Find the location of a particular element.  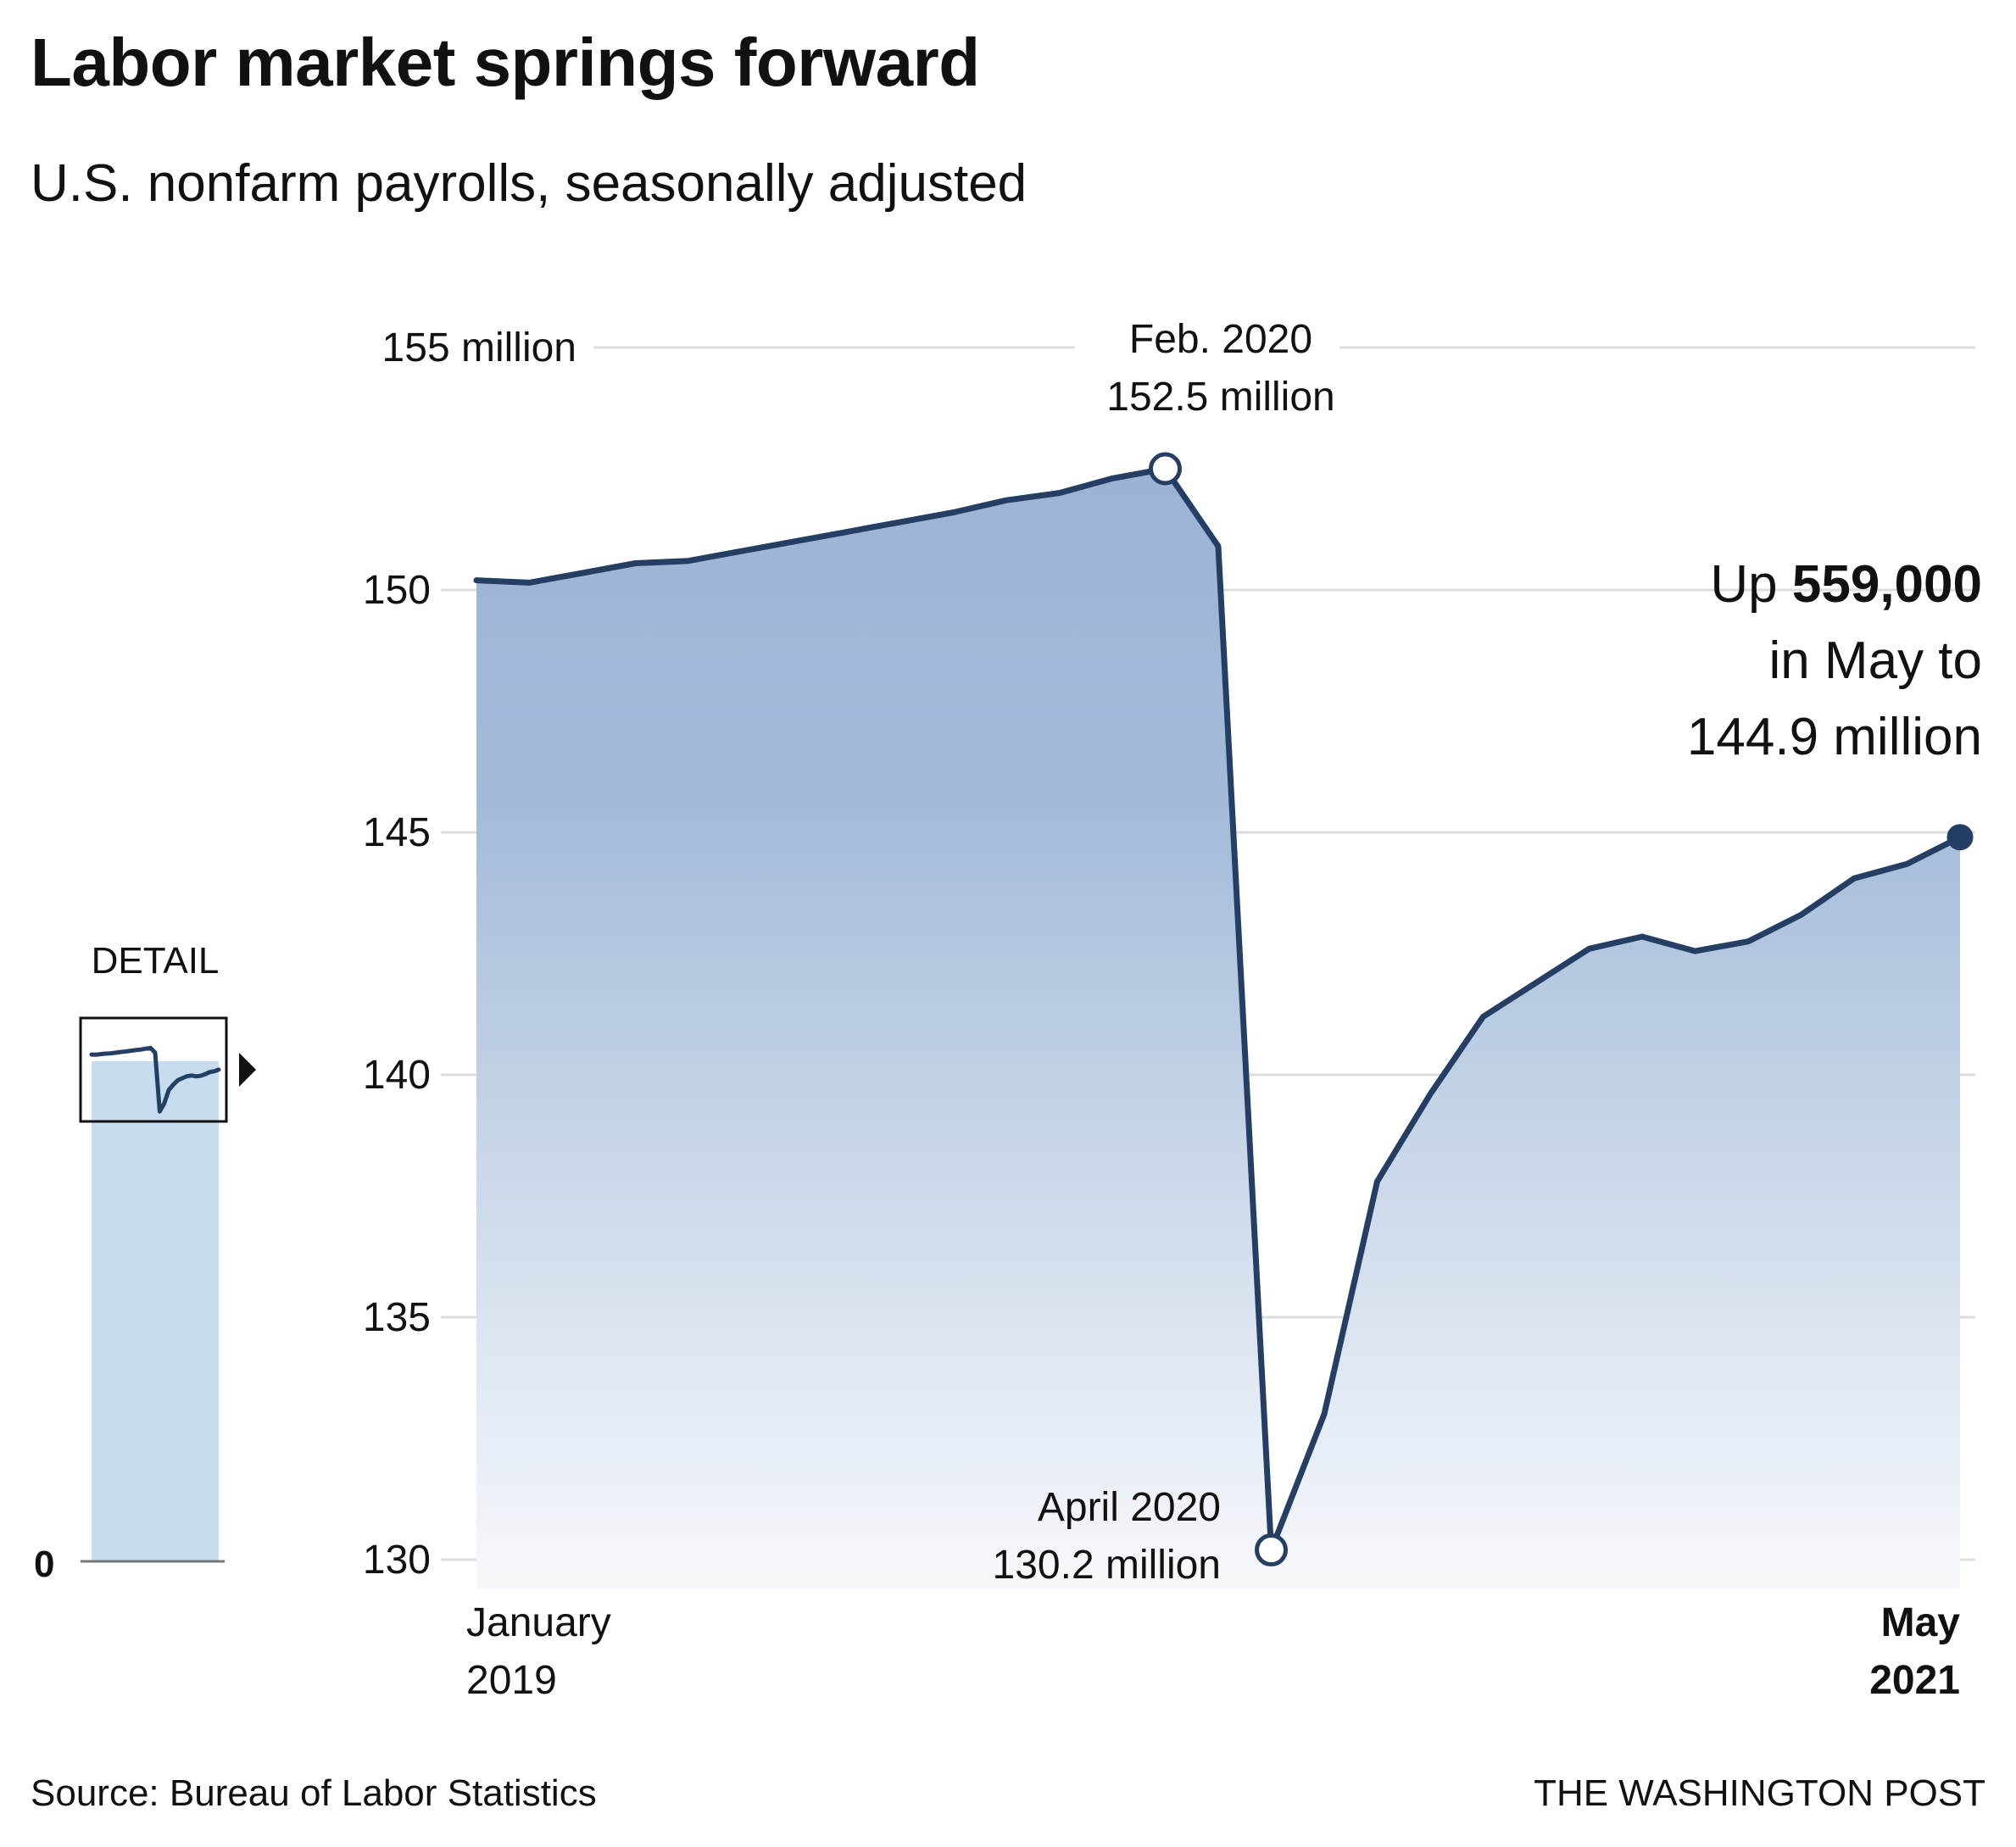

inset-sparkline is located at coordinates (155, 1080).